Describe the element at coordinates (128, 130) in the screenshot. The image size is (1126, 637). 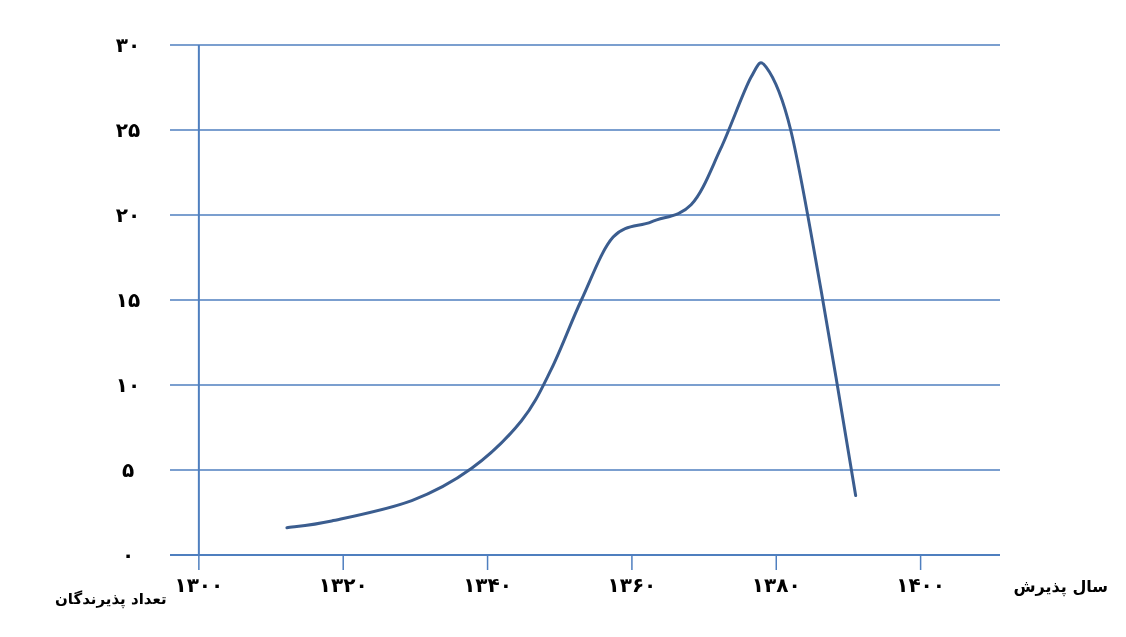
I see `y-tick-label: ۲۵` at that location.